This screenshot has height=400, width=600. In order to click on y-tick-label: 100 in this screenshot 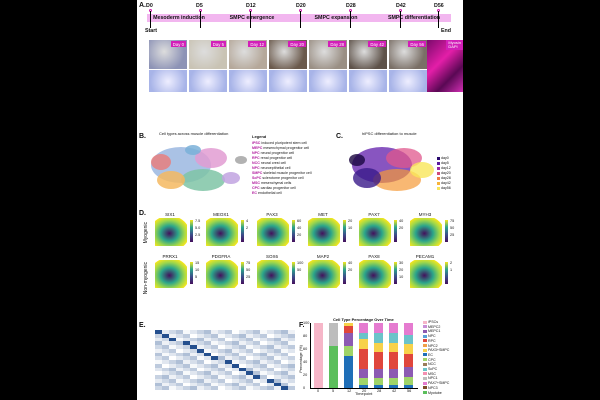, I will do `click(306, 323)`.